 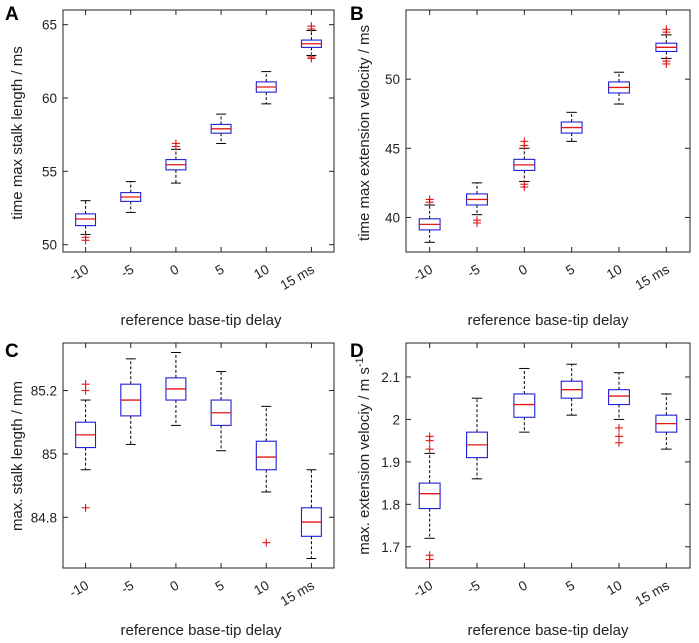 What do you see at coordinates (12, 14) in the screenshot?
I see `panel-letter: A` at bounding box center [12, 14].